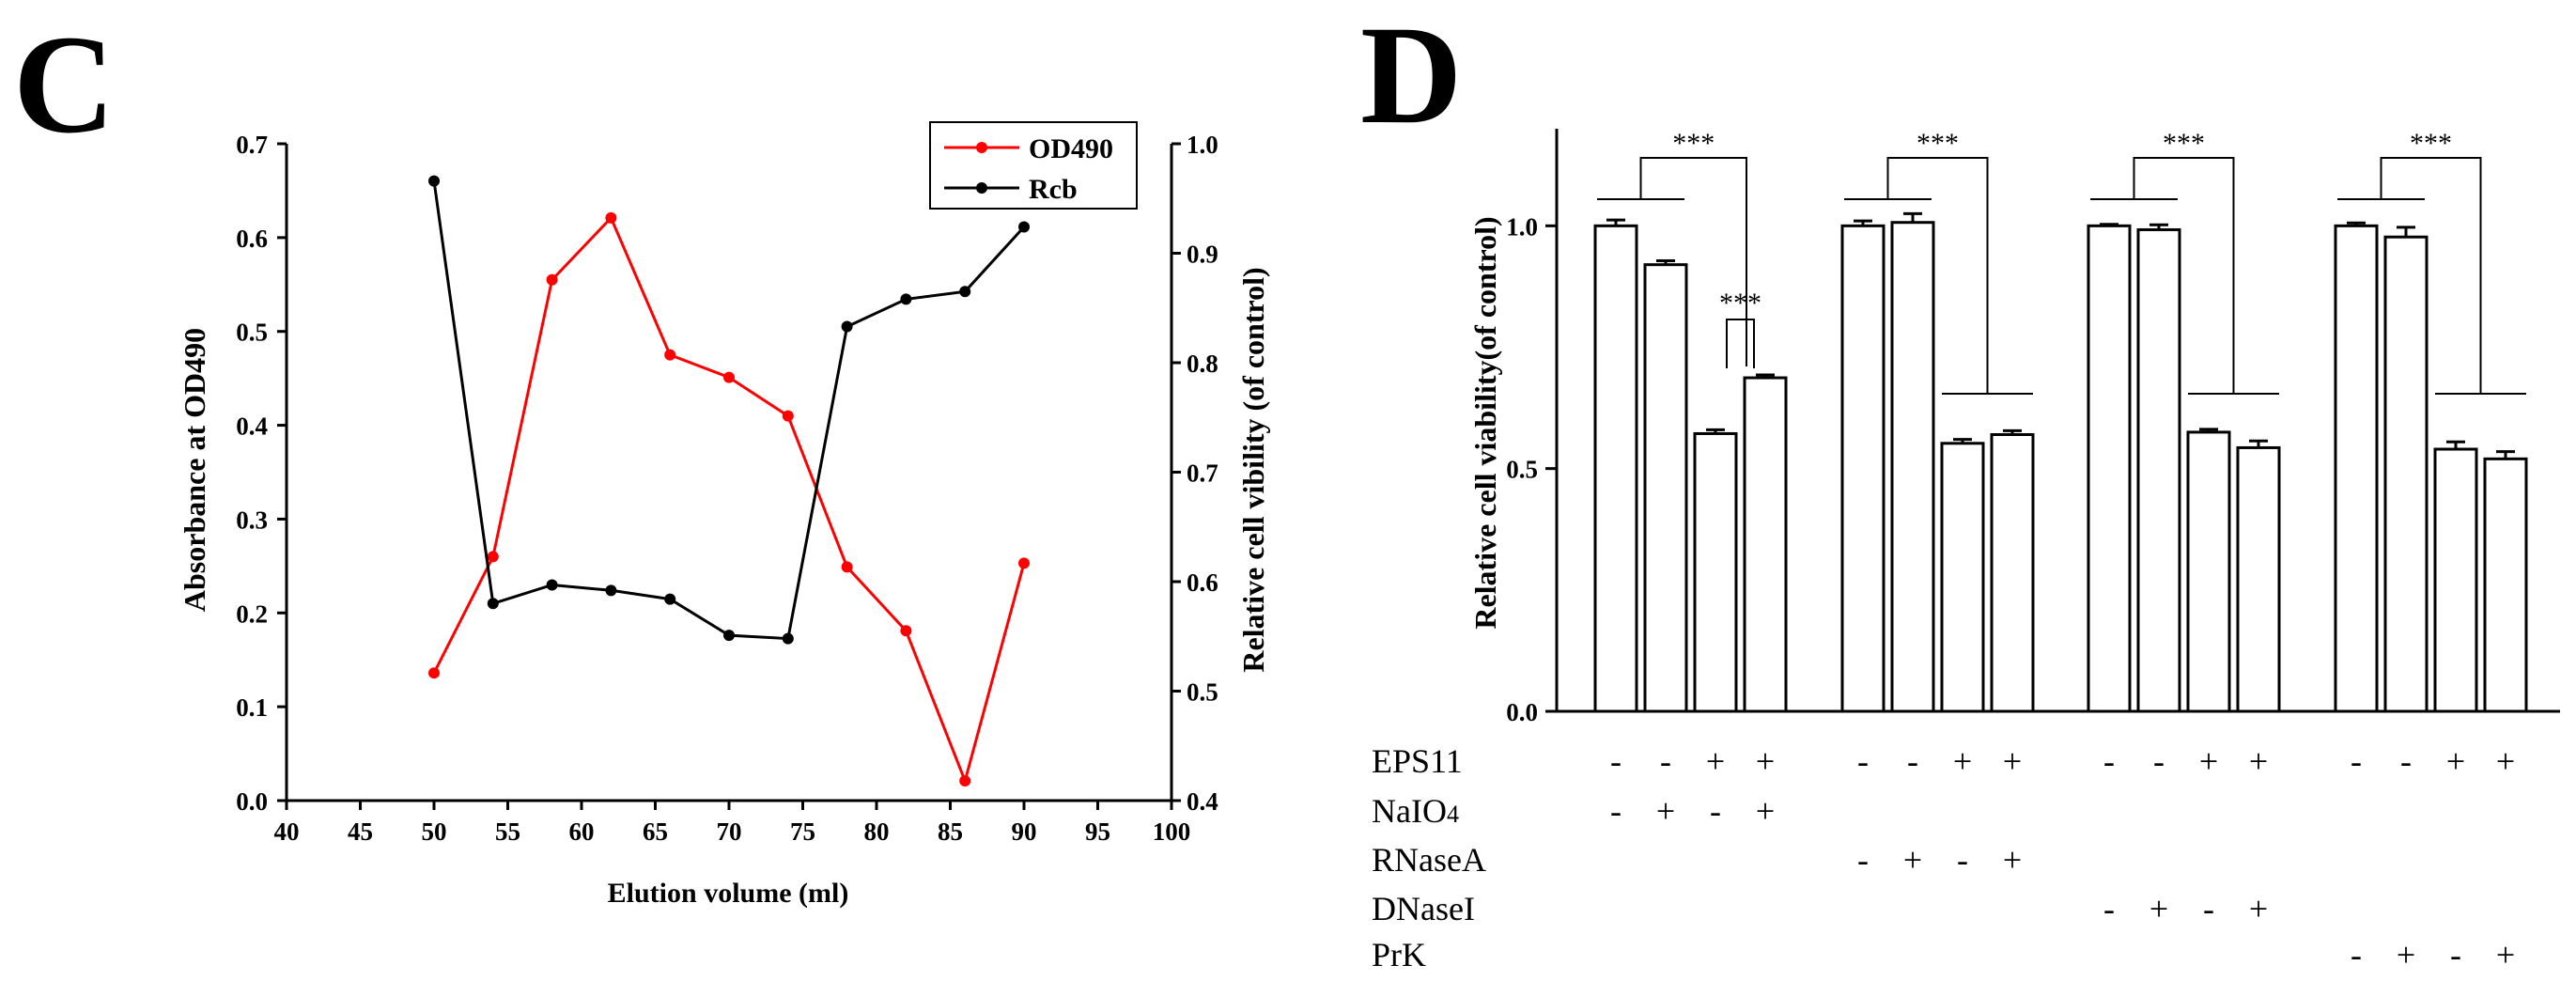 The width and height of the screenshot is (2576, 981). Describe the element at coordinates (1202, 145) in the screenshot. I see `chart-c-y2-tick-label: 1.0` at that location.